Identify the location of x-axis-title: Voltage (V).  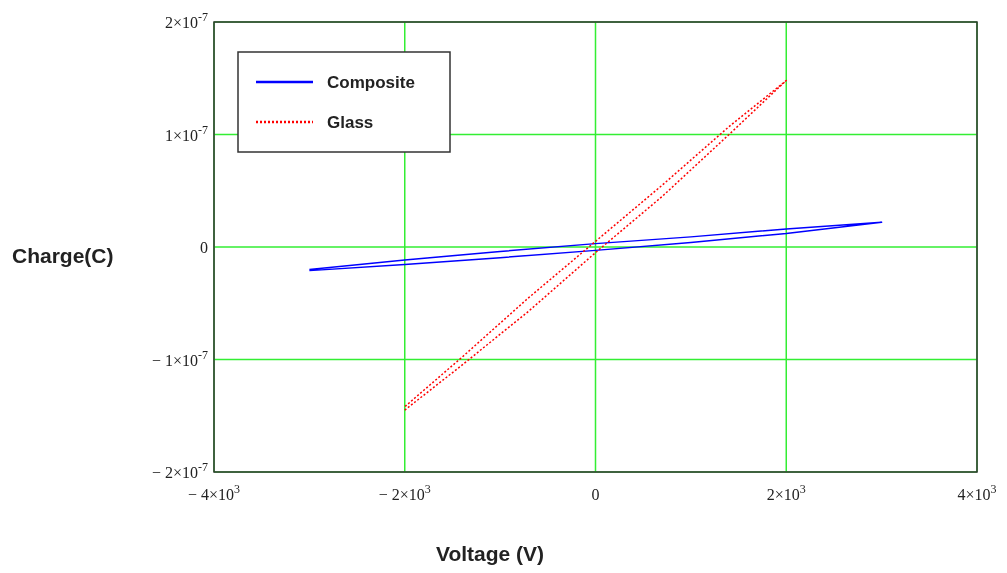
(490, 553).